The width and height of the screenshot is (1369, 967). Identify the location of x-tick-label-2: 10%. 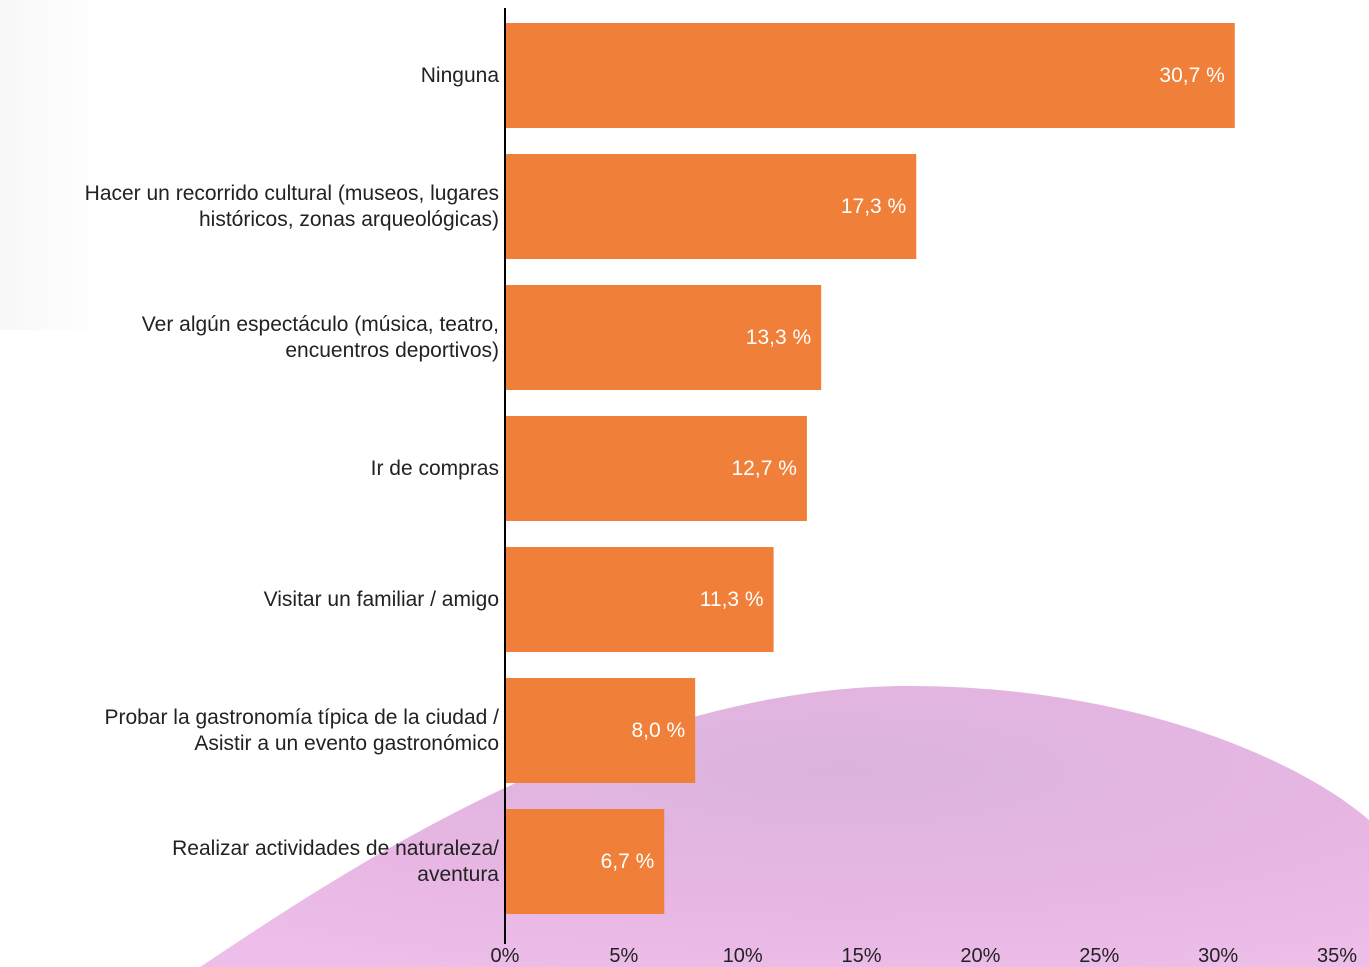
(743, 956).